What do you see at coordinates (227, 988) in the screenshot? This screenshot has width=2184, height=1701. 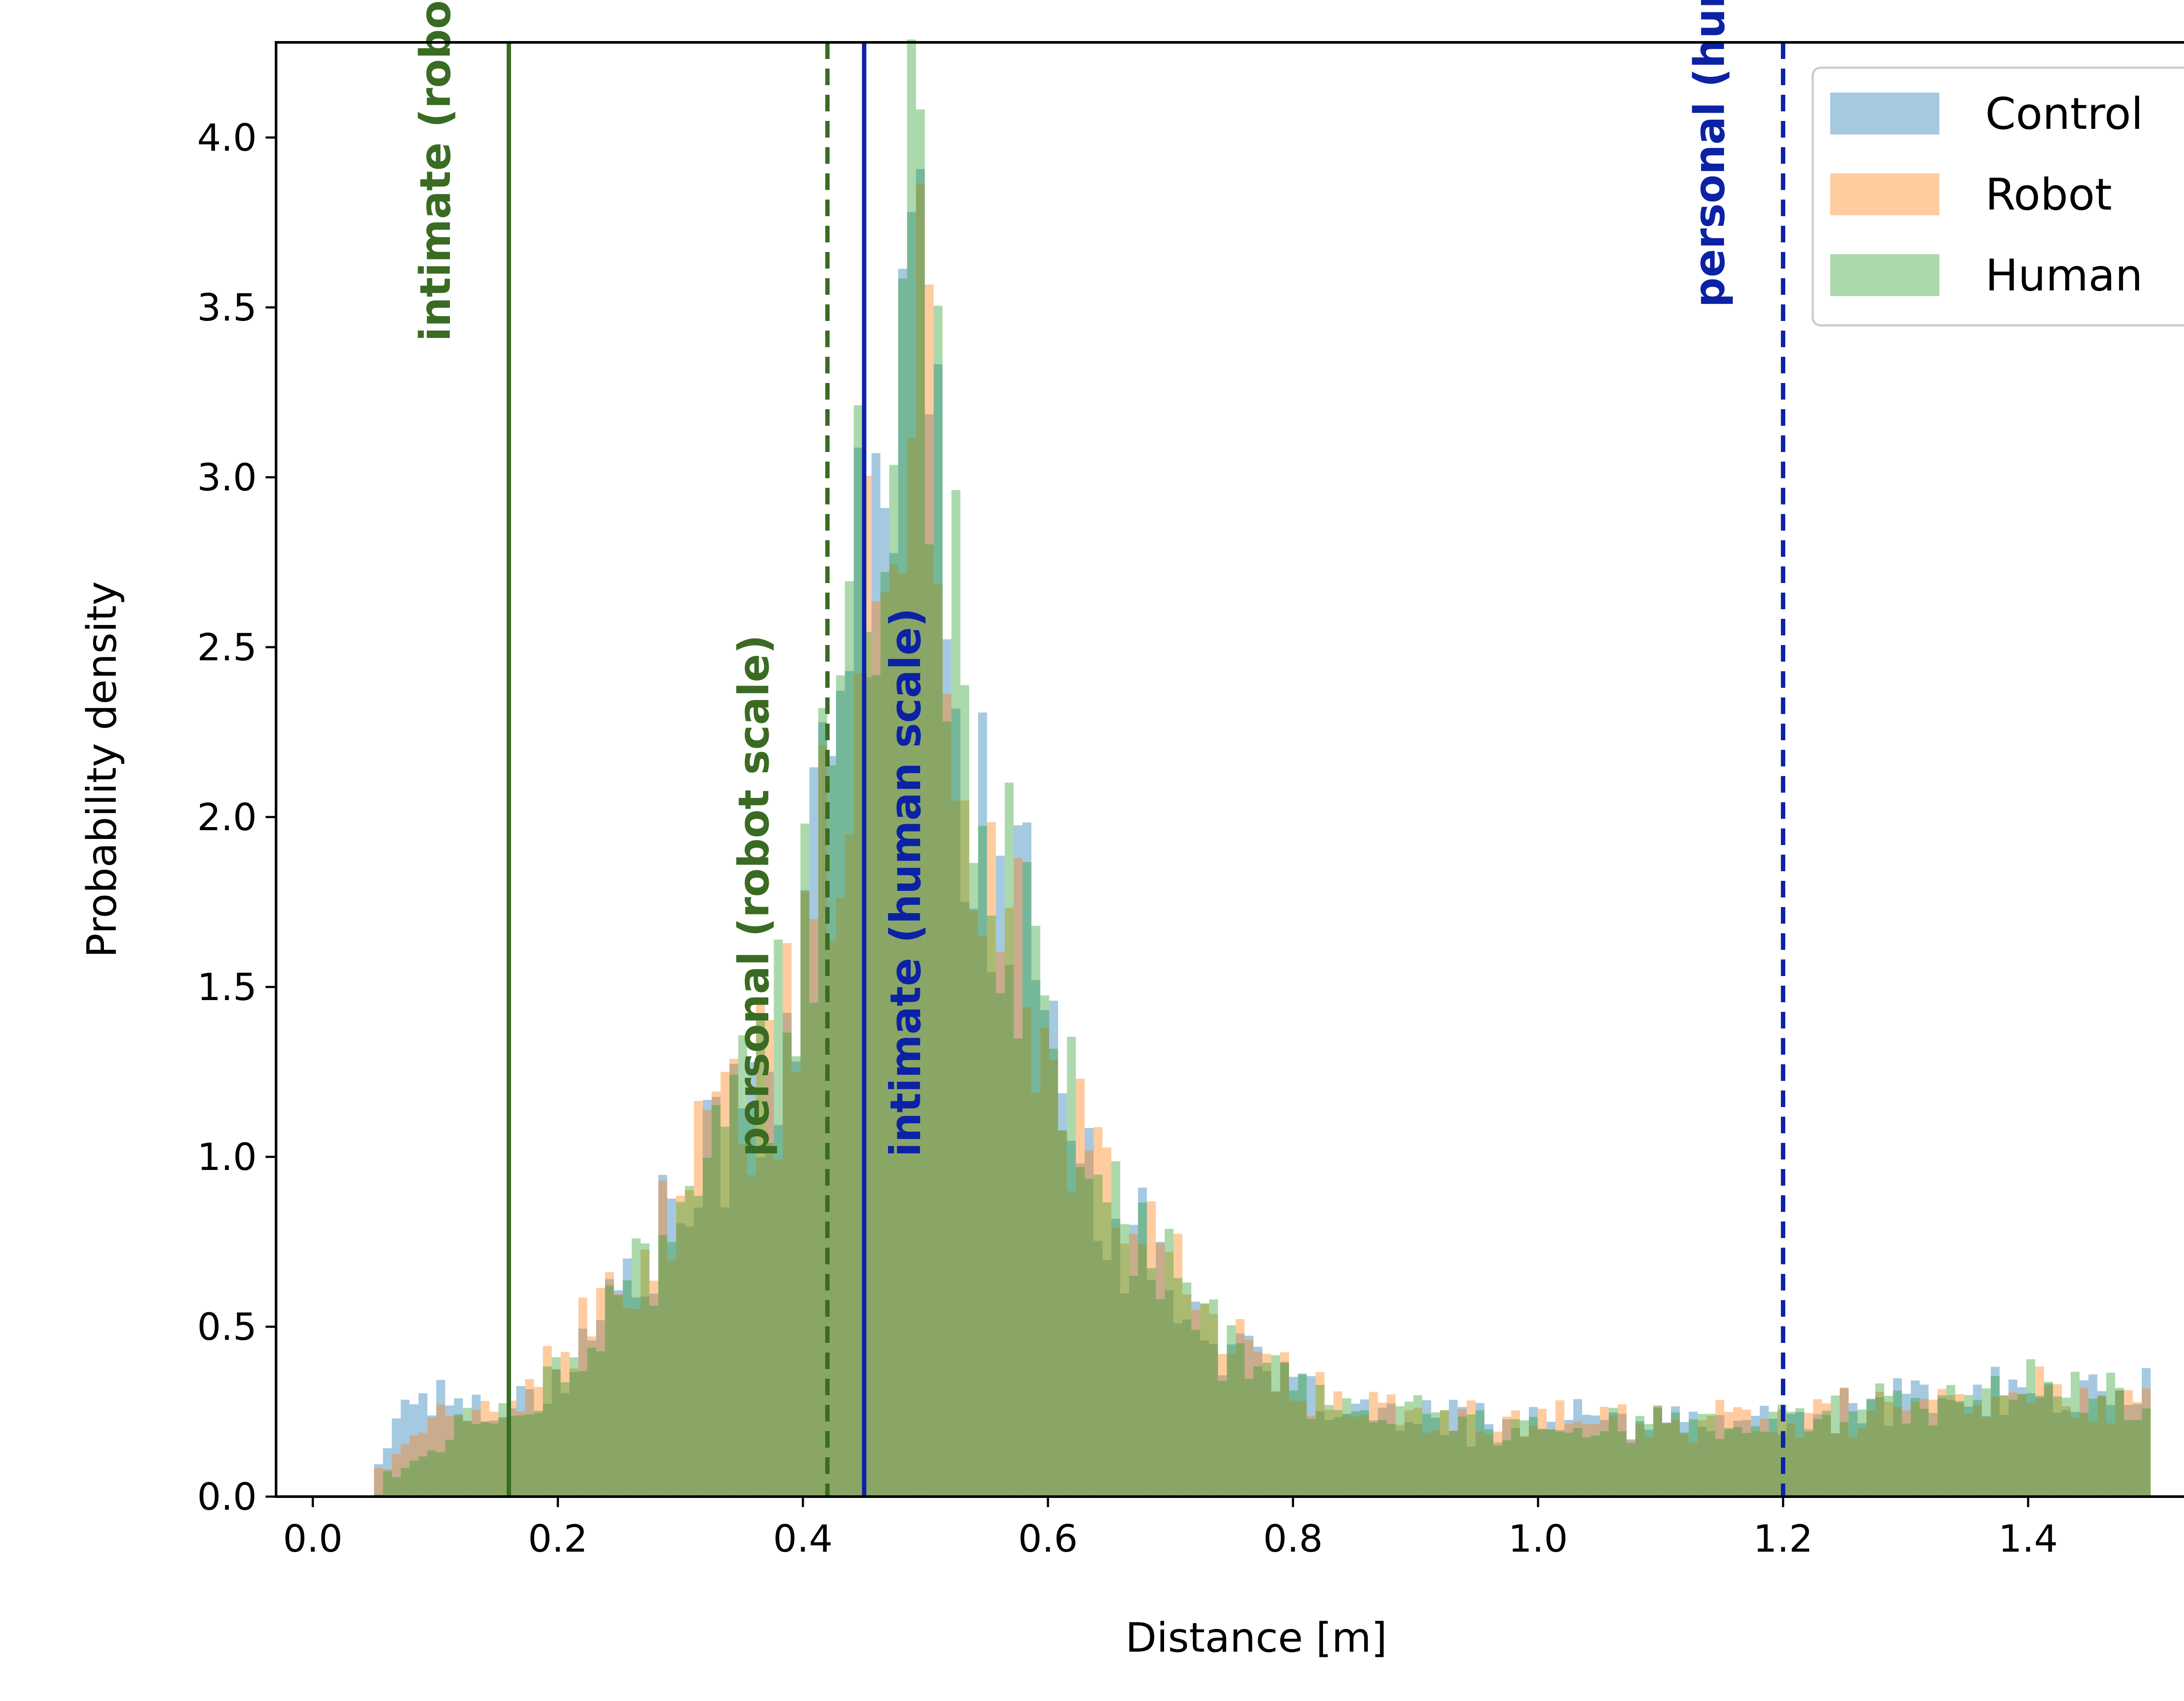 I see `y-tick-label: 1.5` at bounding box center [227, 988].